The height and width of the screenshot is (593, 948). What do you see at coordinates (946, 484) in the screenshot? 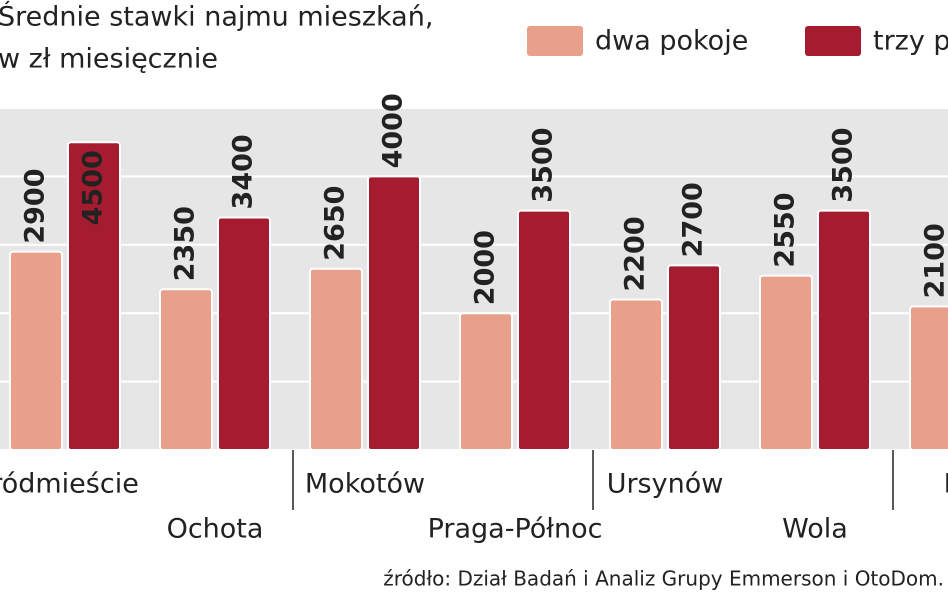
I see `x-tick-label: Bie` at bounding box center [946, 484].